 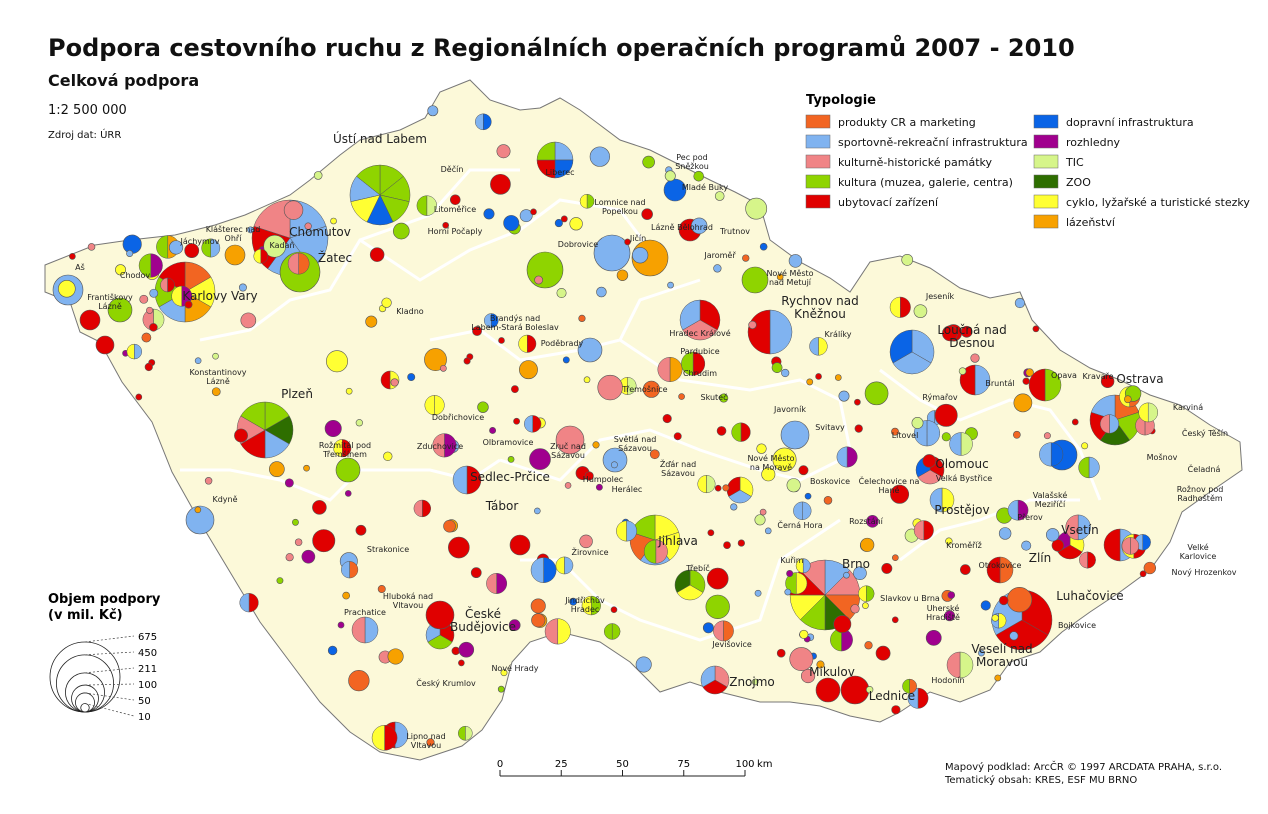 I want to click on size-label: 450, so click(x=147, y=653).